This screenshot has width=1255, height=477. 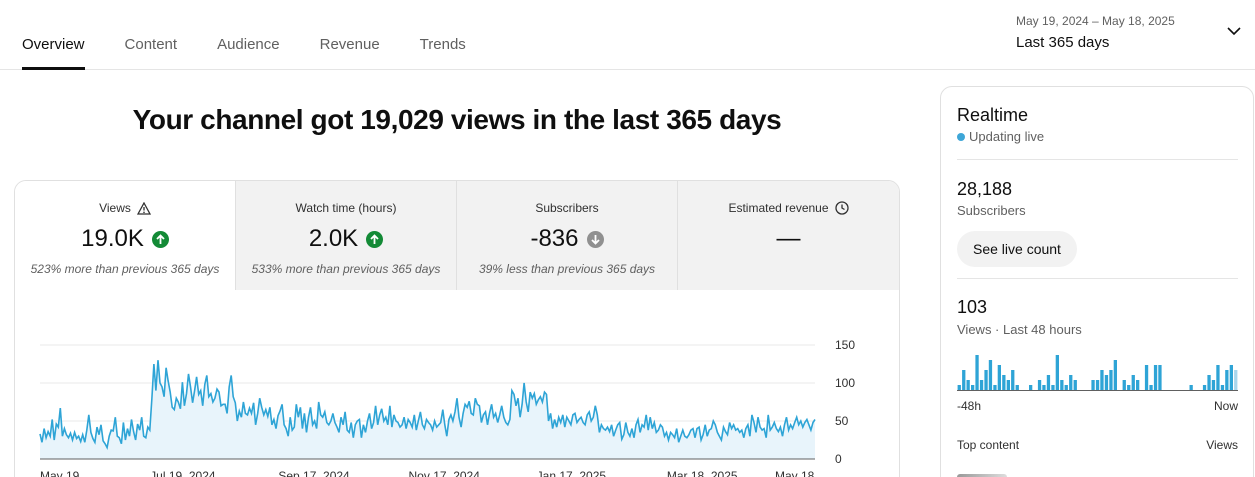 What do you see at coordinates (1234, 31) in the screenshot?
I see `chevron-down-icon` at bounding box center [1234, 31].